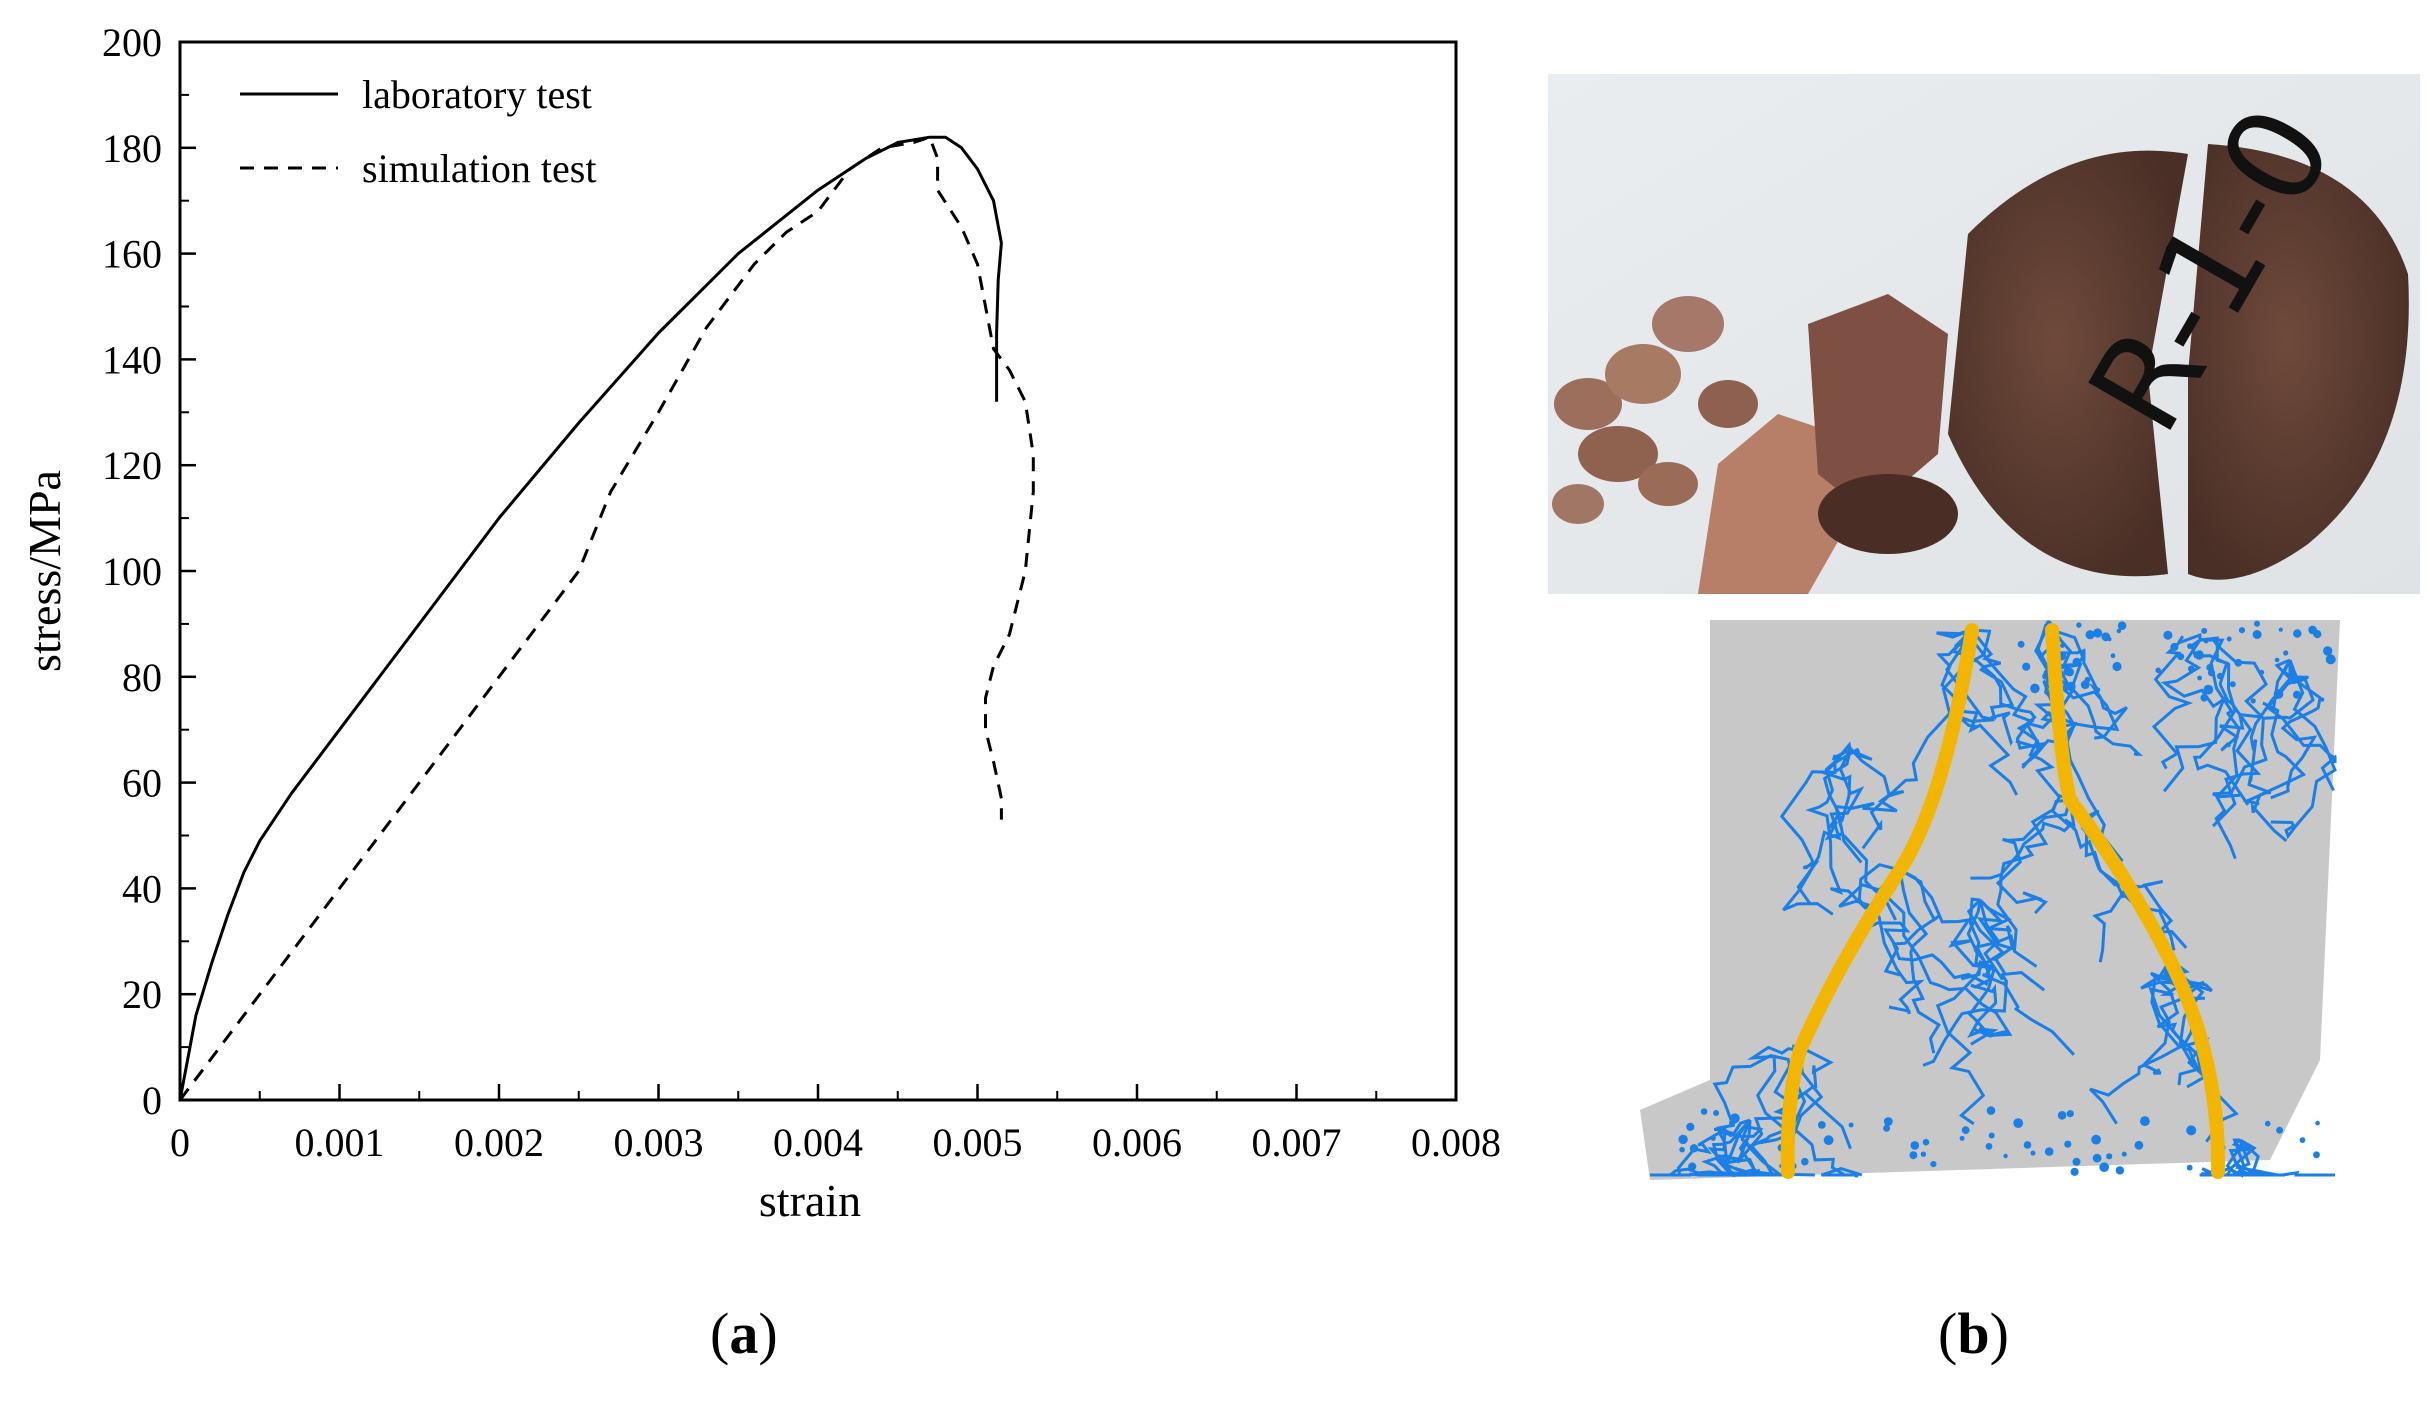 The height and width of the screenshot is (1408, 2430). What do you see at coordinates (132, 254) in the screenshot?
I see `y-tick-label: 160` at bounding box center [132, 254].